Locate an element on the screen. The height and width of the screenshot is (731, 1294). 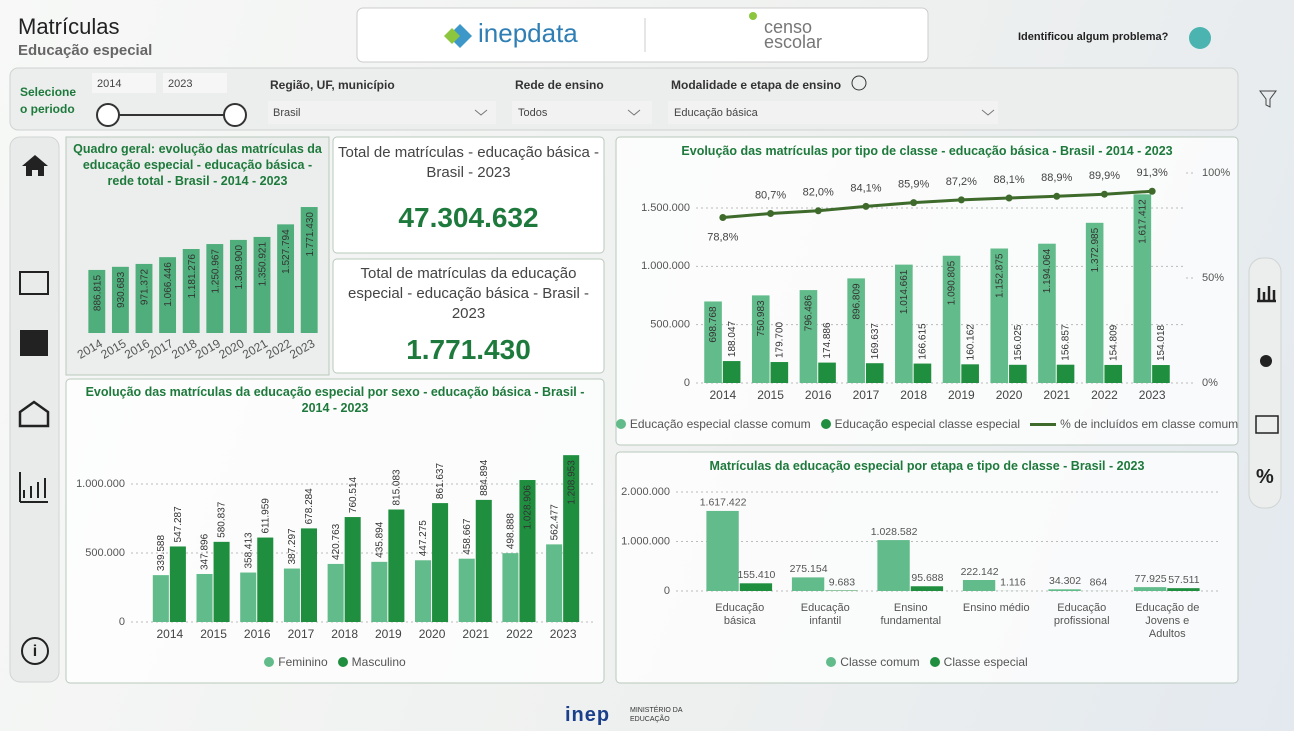
data-label: 339.588 is located at coordinates (161, 553).